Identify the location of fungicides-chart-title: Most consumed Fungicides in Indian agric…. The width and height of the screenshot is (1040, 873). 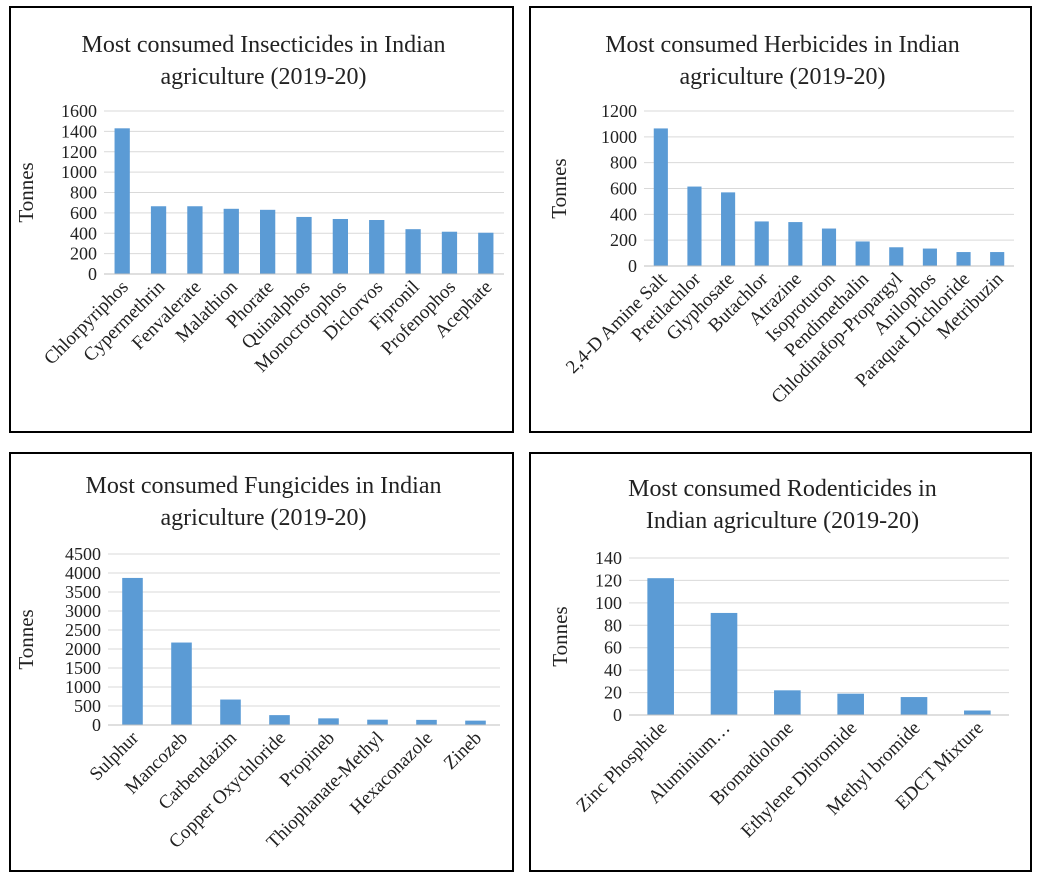
(263, 502).